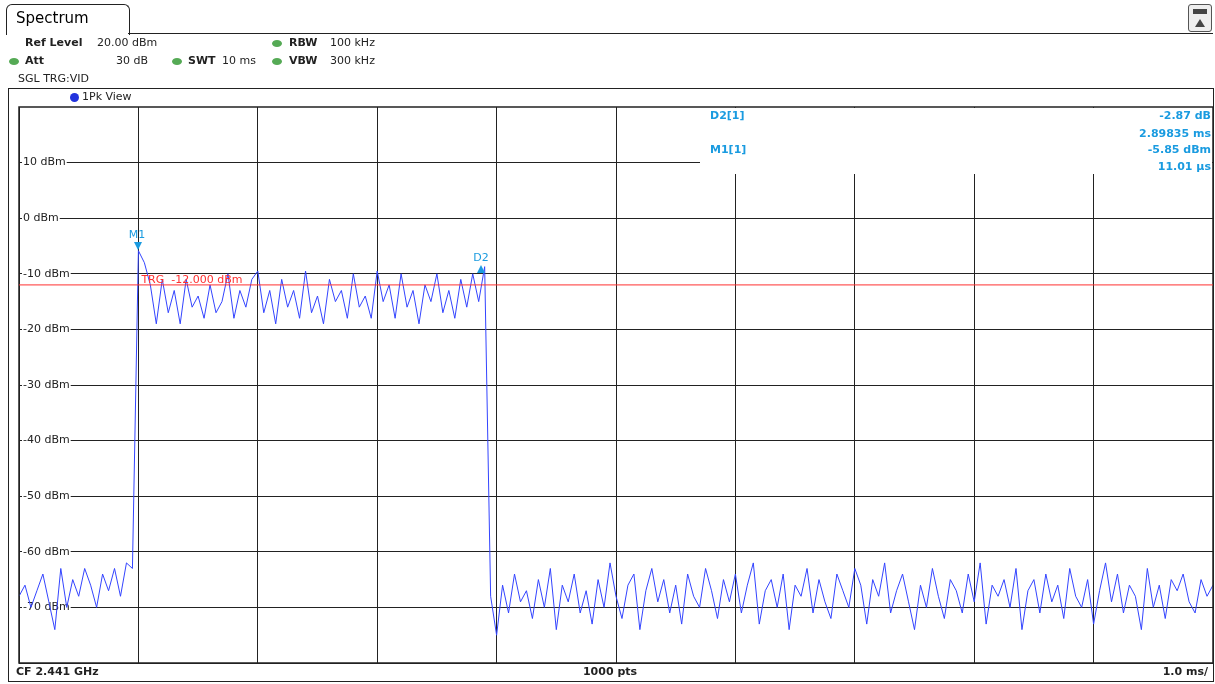  What do you see at coordinates (1185, 116) in the screenshot?
I see `annotation: -2.87 dB` at bounding box center [1185, 116].